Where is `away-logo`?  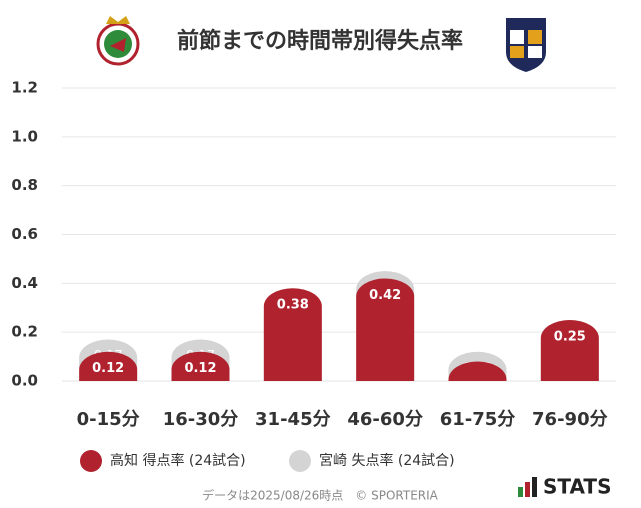
away-logo is located at coordinates (526, 45).